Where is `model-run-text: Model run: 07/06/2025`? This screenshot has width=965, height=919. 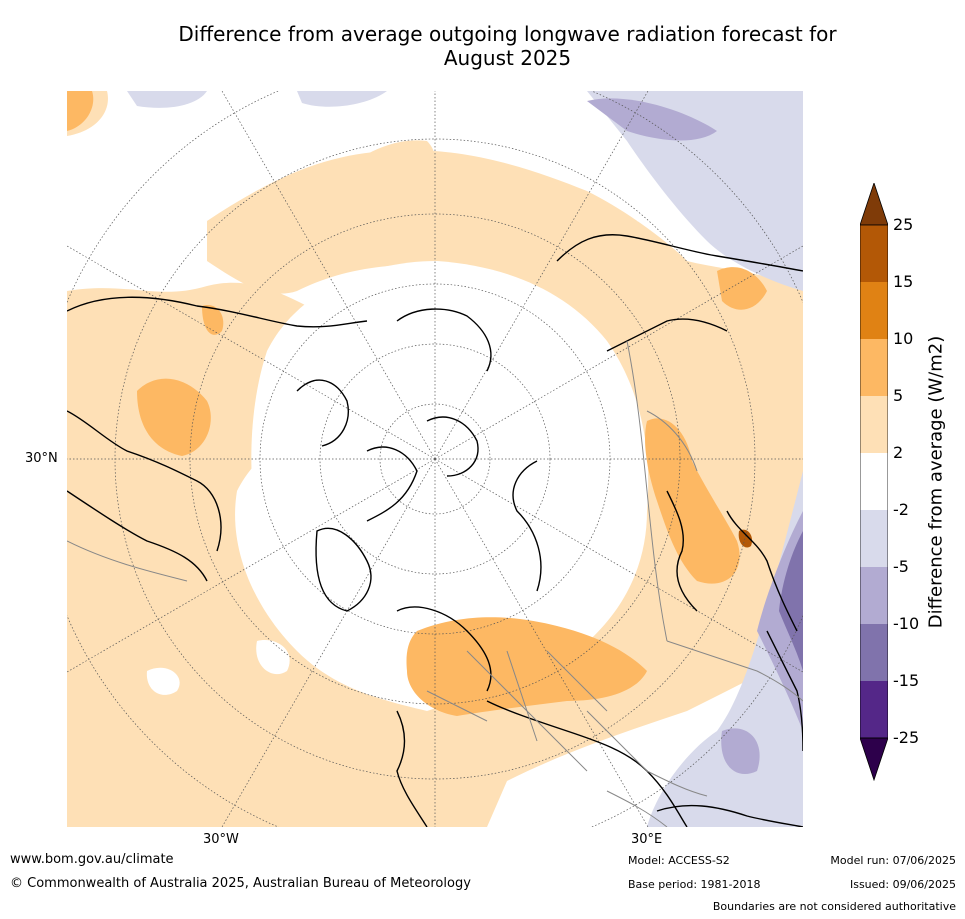 model-run-text: Model run: 07/06/2025 is located at coordinates (893, 860).